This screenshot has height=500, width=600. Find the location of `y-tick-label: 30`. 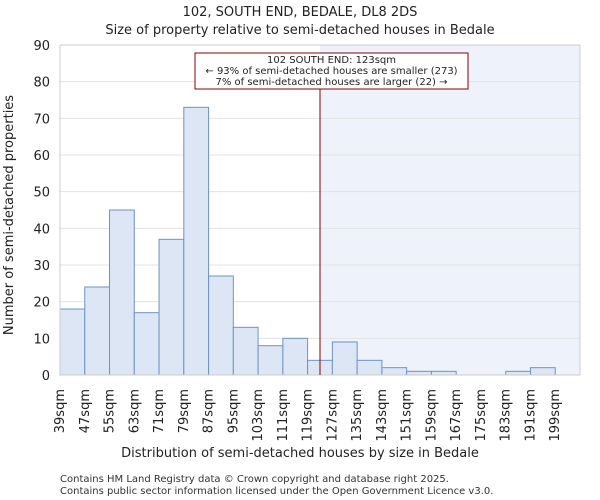

y-tick-label: 30 is located at coordinates (41, 266).